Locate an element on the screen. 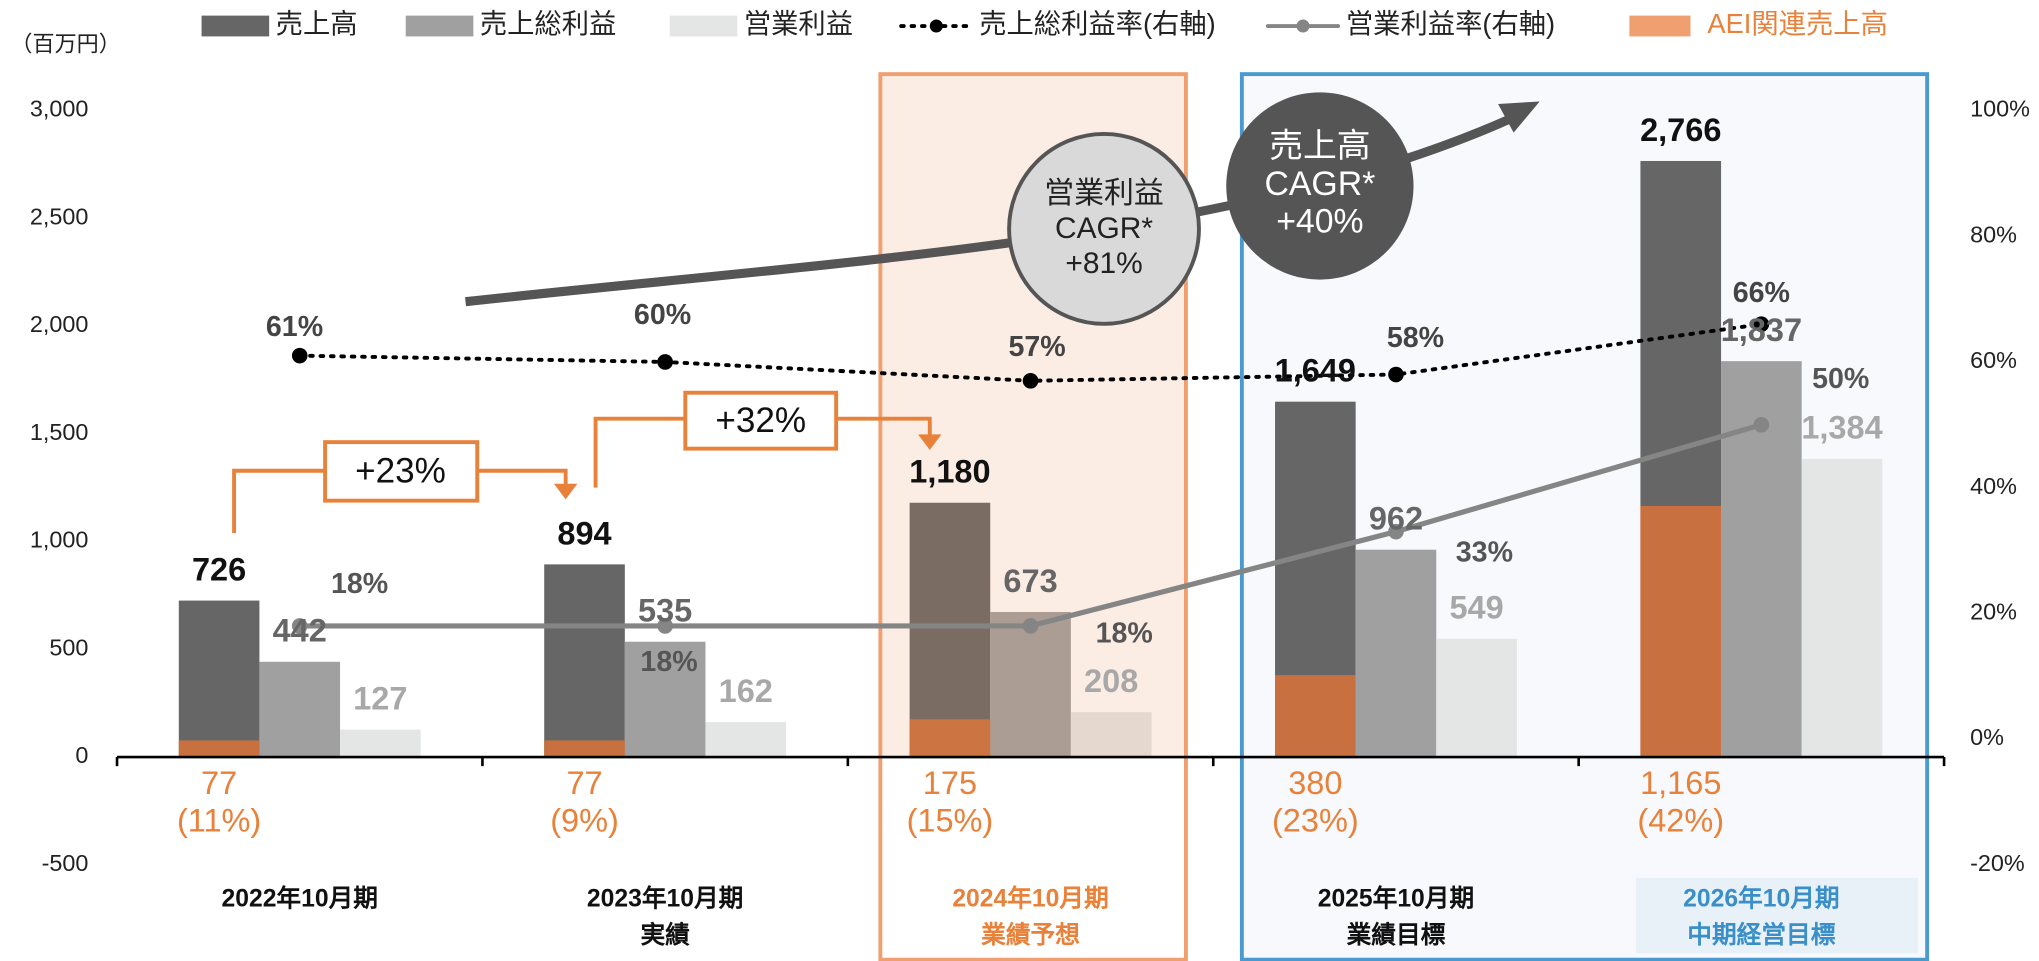 The height and width of the screenshot is (961, 2039). y-tick-label: 1,500 is located at coordinates (59, 432).